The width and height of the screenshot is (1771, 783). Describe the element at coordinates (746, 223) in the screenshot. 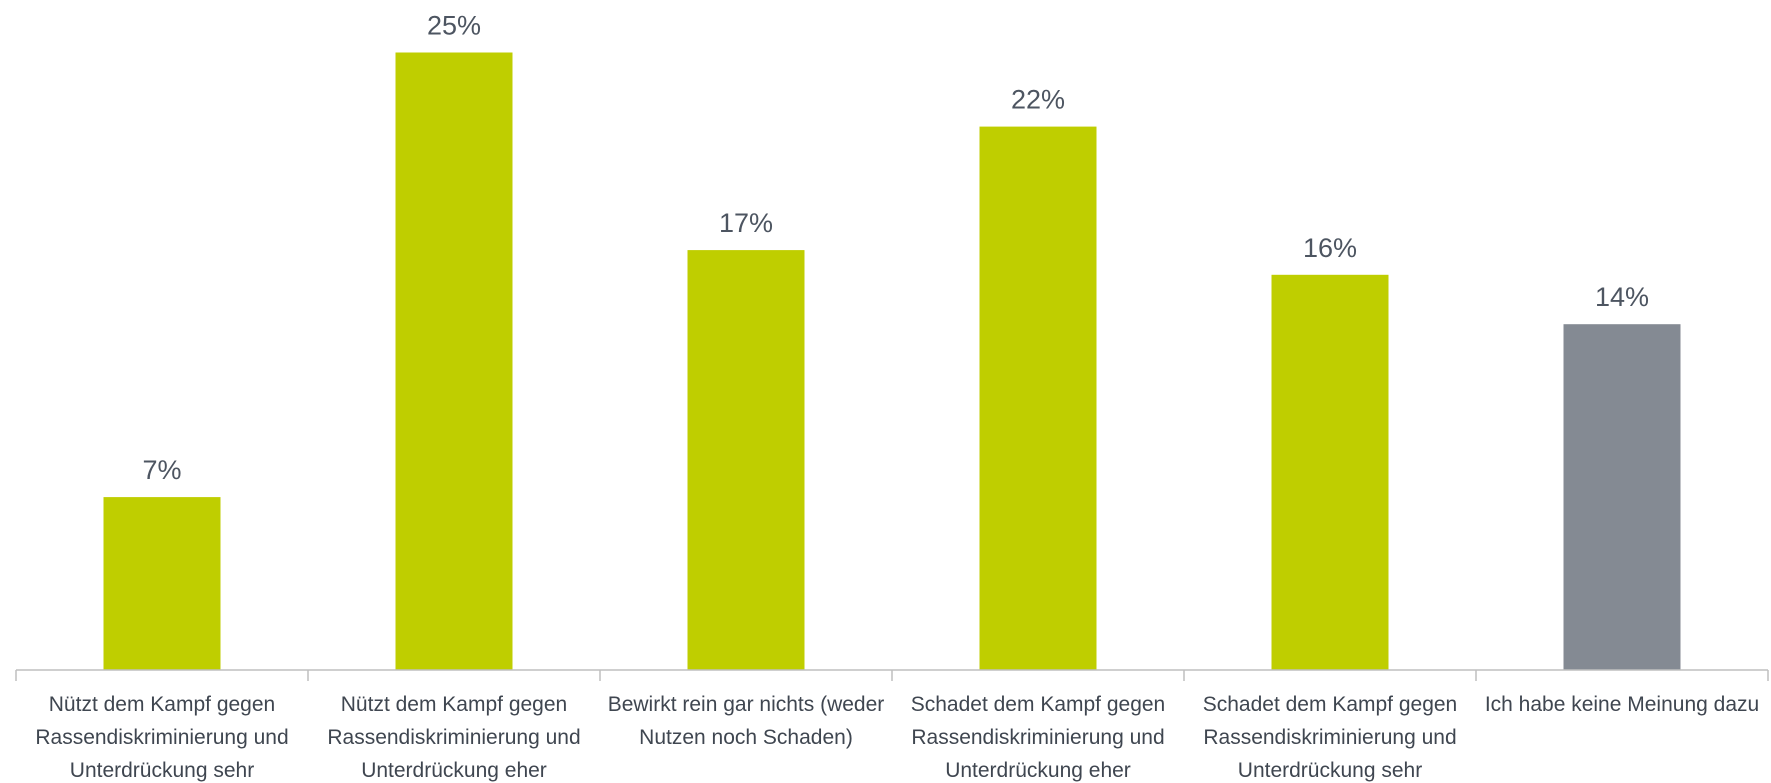

I see `value-label: 17%` at that location.